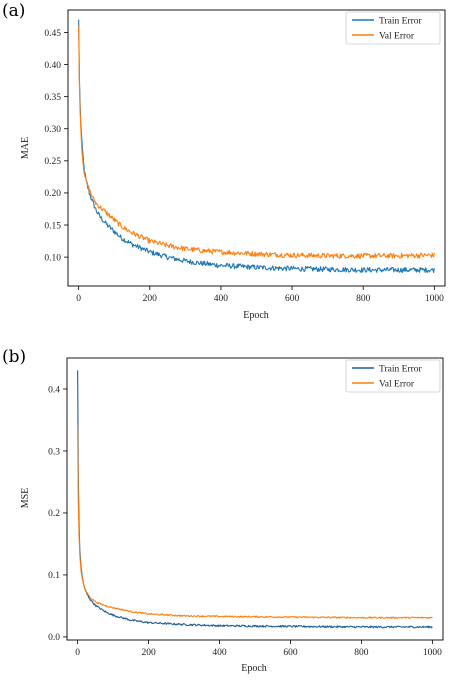  What do you see at coordinates (52, 258) in the screenshot?
I see `mae-y-tick-label: 0.10` at bounding box center [52, 258].